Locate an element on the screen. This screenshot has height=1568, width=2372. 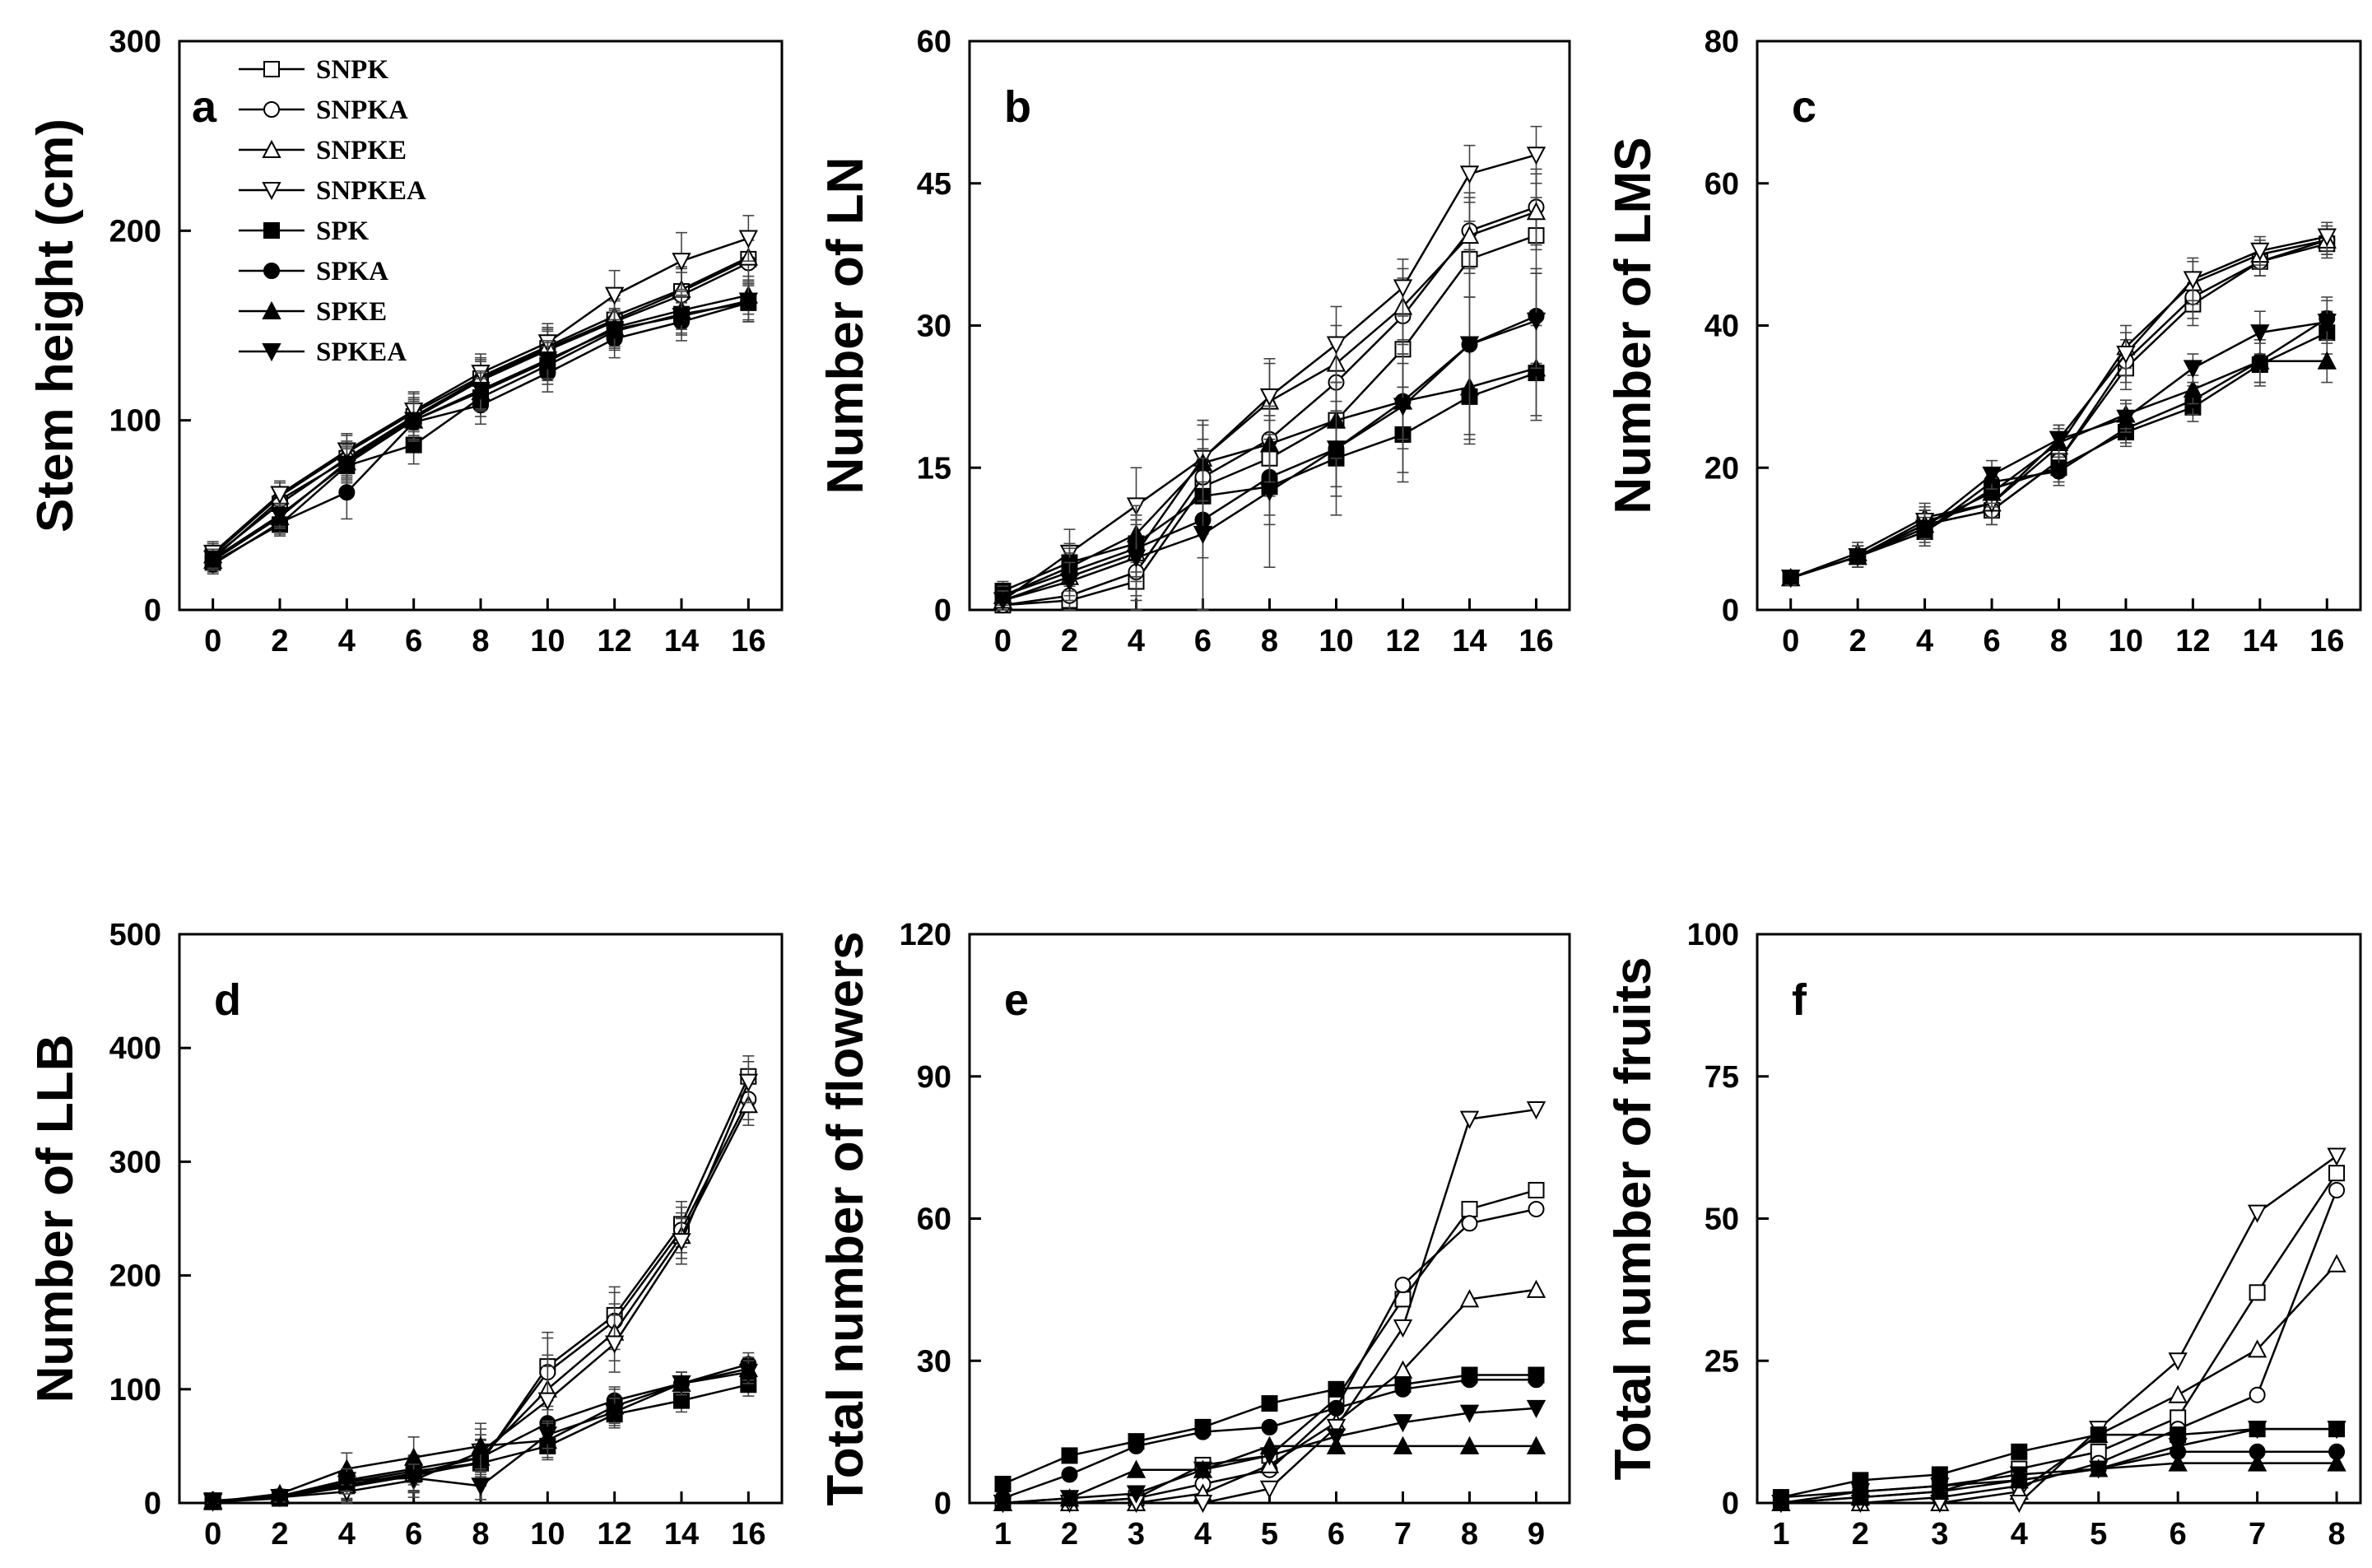
legend-marker-SNPKEA is located at coordinates (271, 191).